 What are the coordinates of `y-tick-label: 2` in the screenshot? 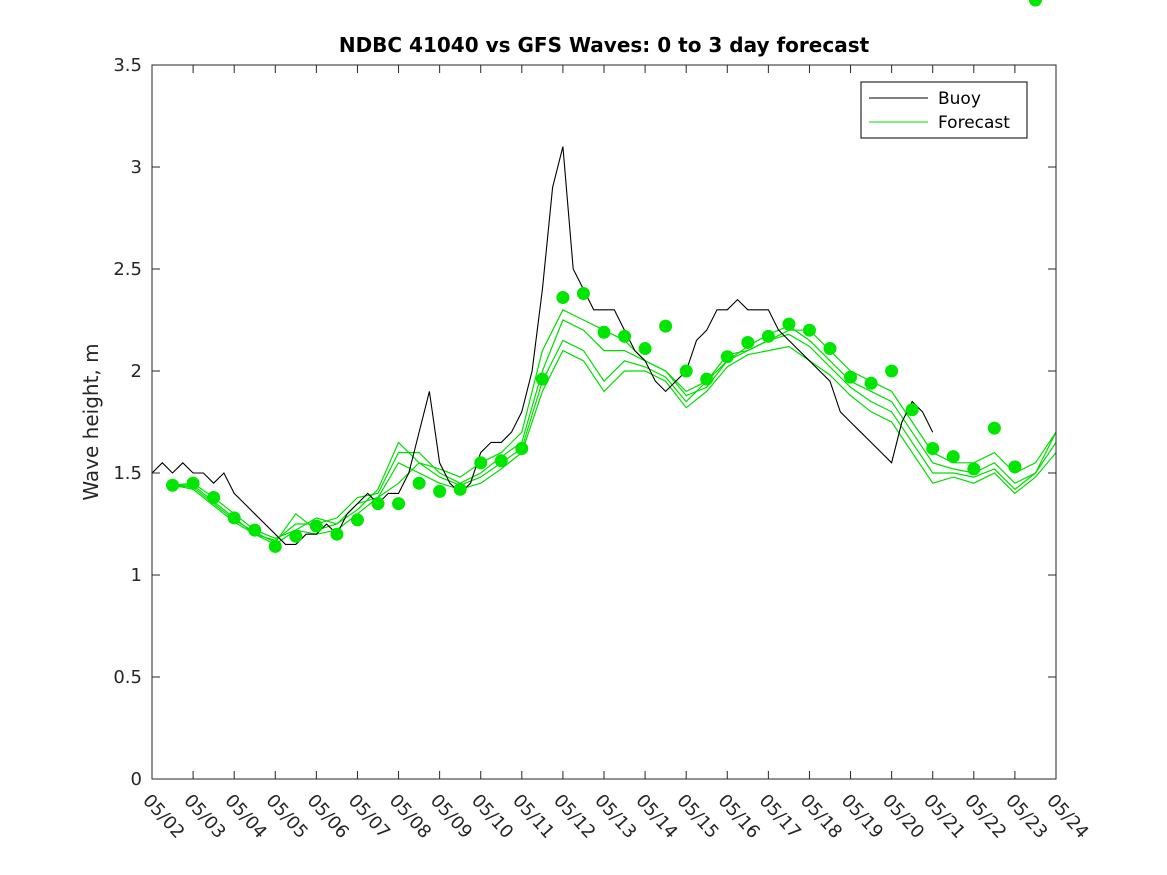 It's located at (136, 371).